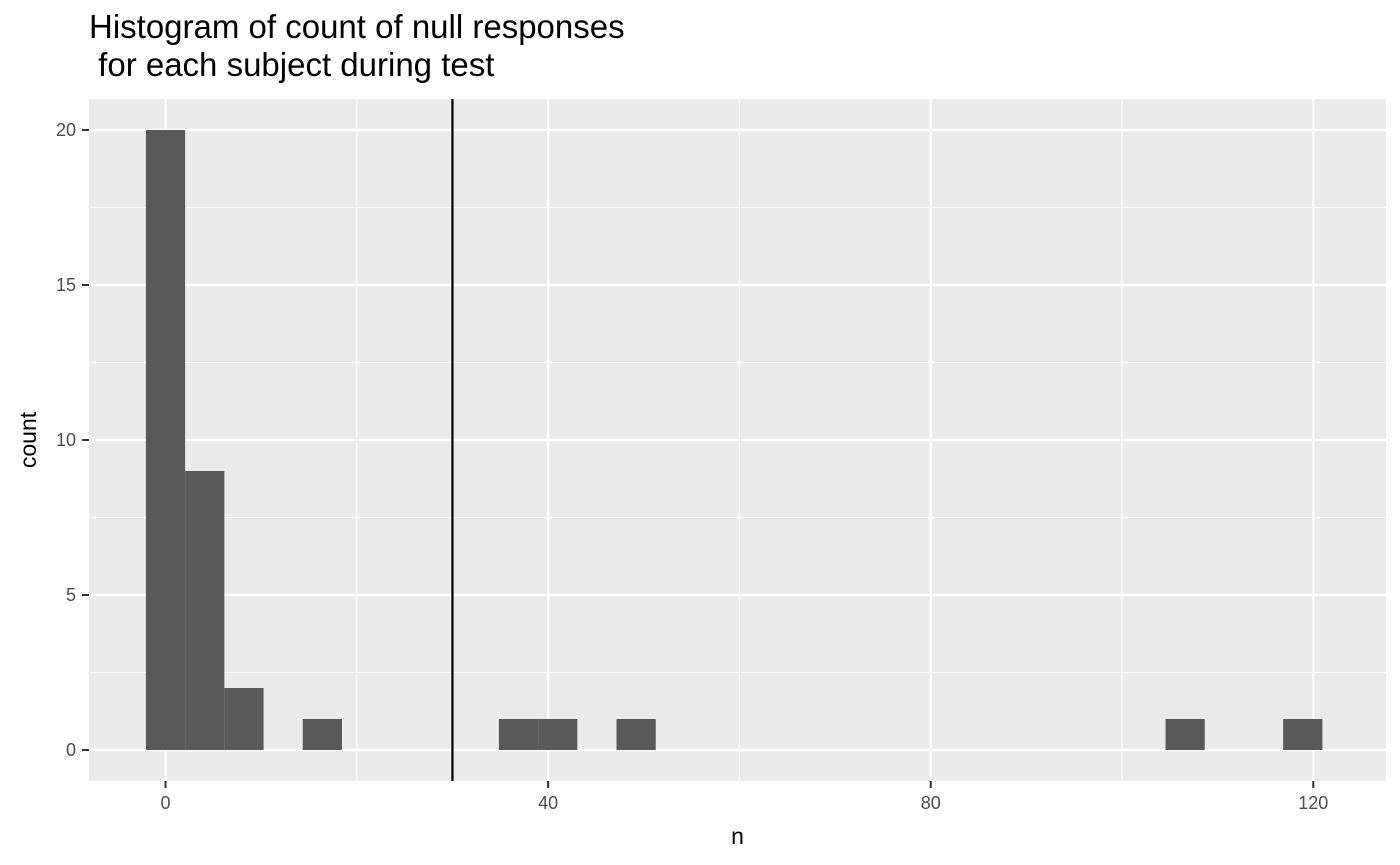  I want to click on y-tick-label: 0, so click(71, 750).